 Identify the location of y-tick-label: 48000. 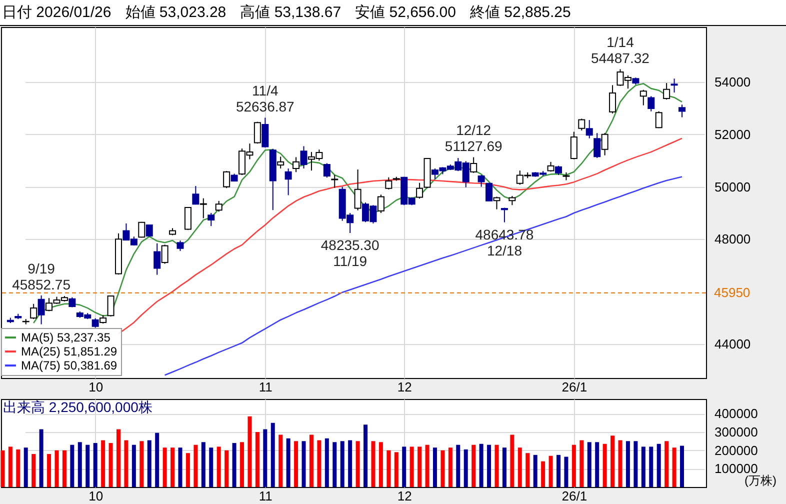
(732, 239).